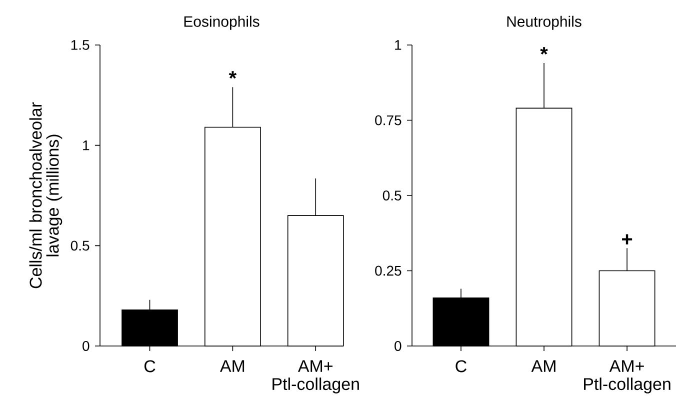 This screenshot has width=688, height=410. Describe the element at coordinates (388, 271) in the screenshot. I see `y-tick-label: 0.25` at that location.